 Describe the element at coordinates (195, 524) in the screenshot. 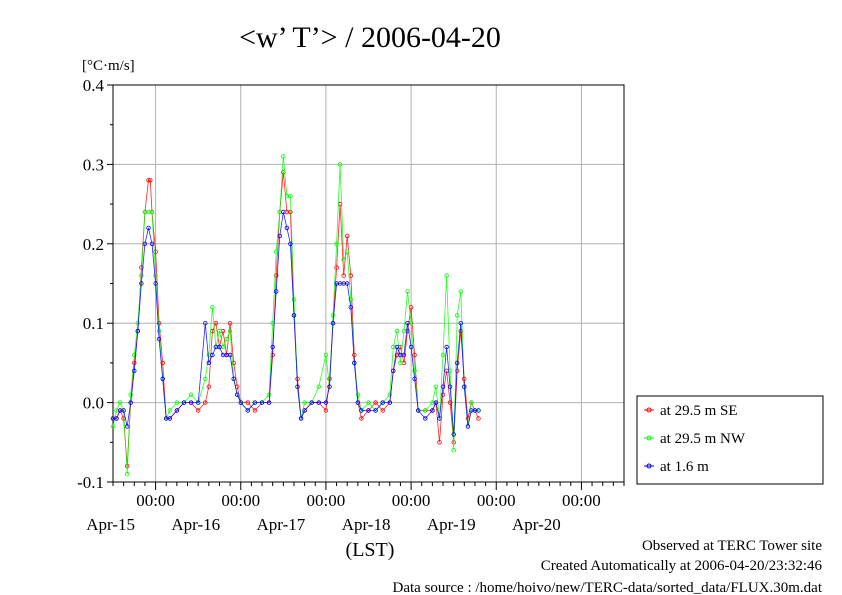

I see `x-tick-date-label: Apr-16` at that location.